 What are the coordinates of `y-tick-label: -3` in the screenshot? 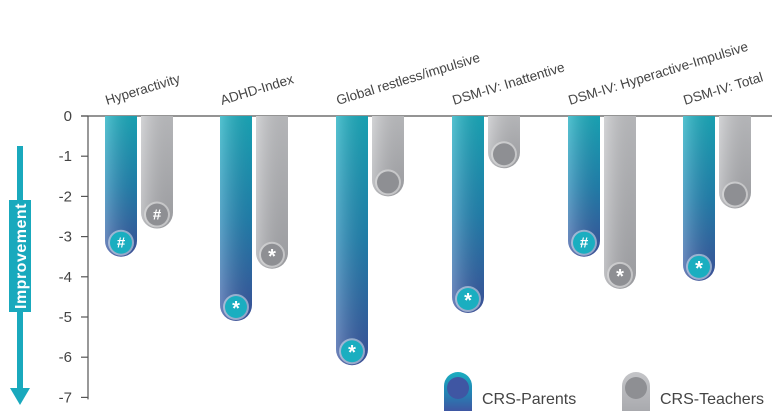 It's located at (65, 237).